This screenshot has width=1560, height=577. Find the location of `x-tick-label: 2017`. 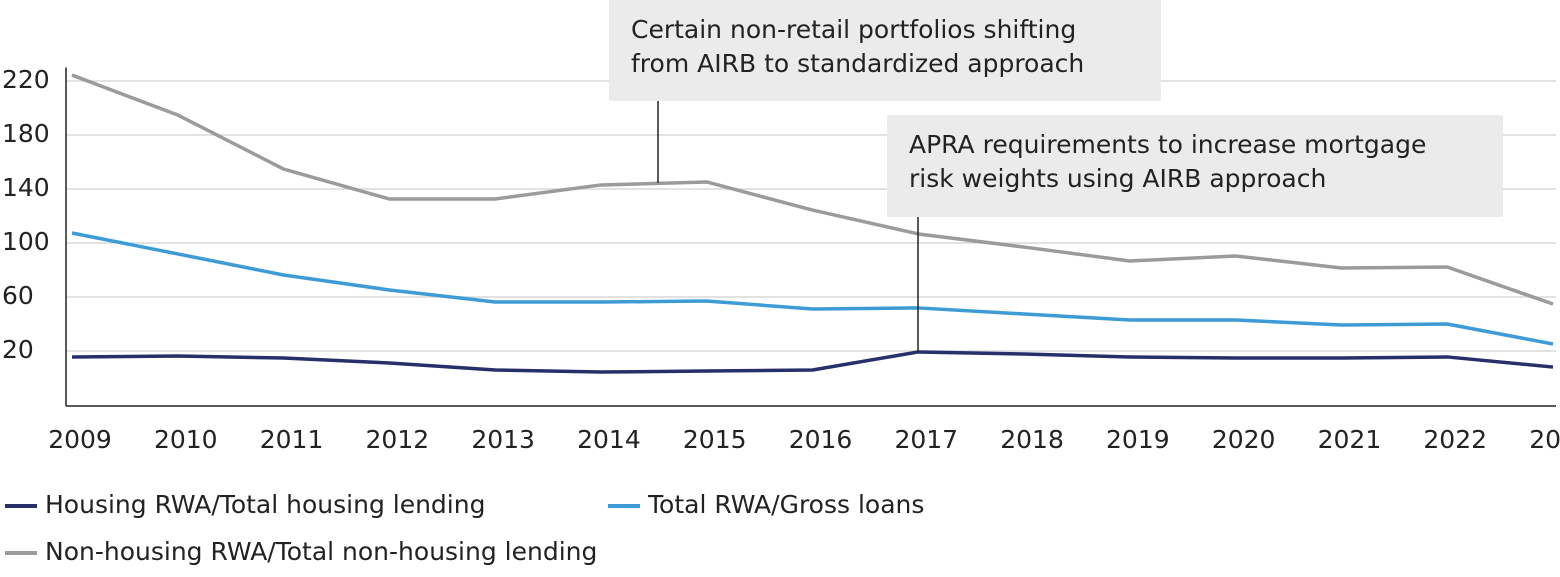

x-tick-label: 2017 is located at coordinates (926, 439).